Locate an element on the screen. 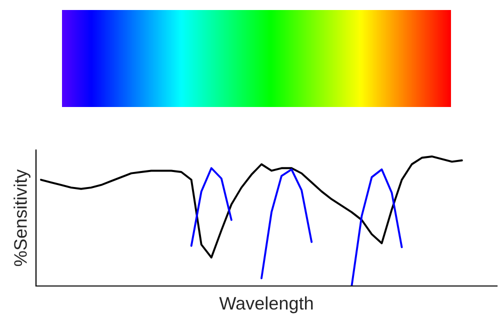  y-axis-title: %Sensitivity is located at coordinates (22, 217).